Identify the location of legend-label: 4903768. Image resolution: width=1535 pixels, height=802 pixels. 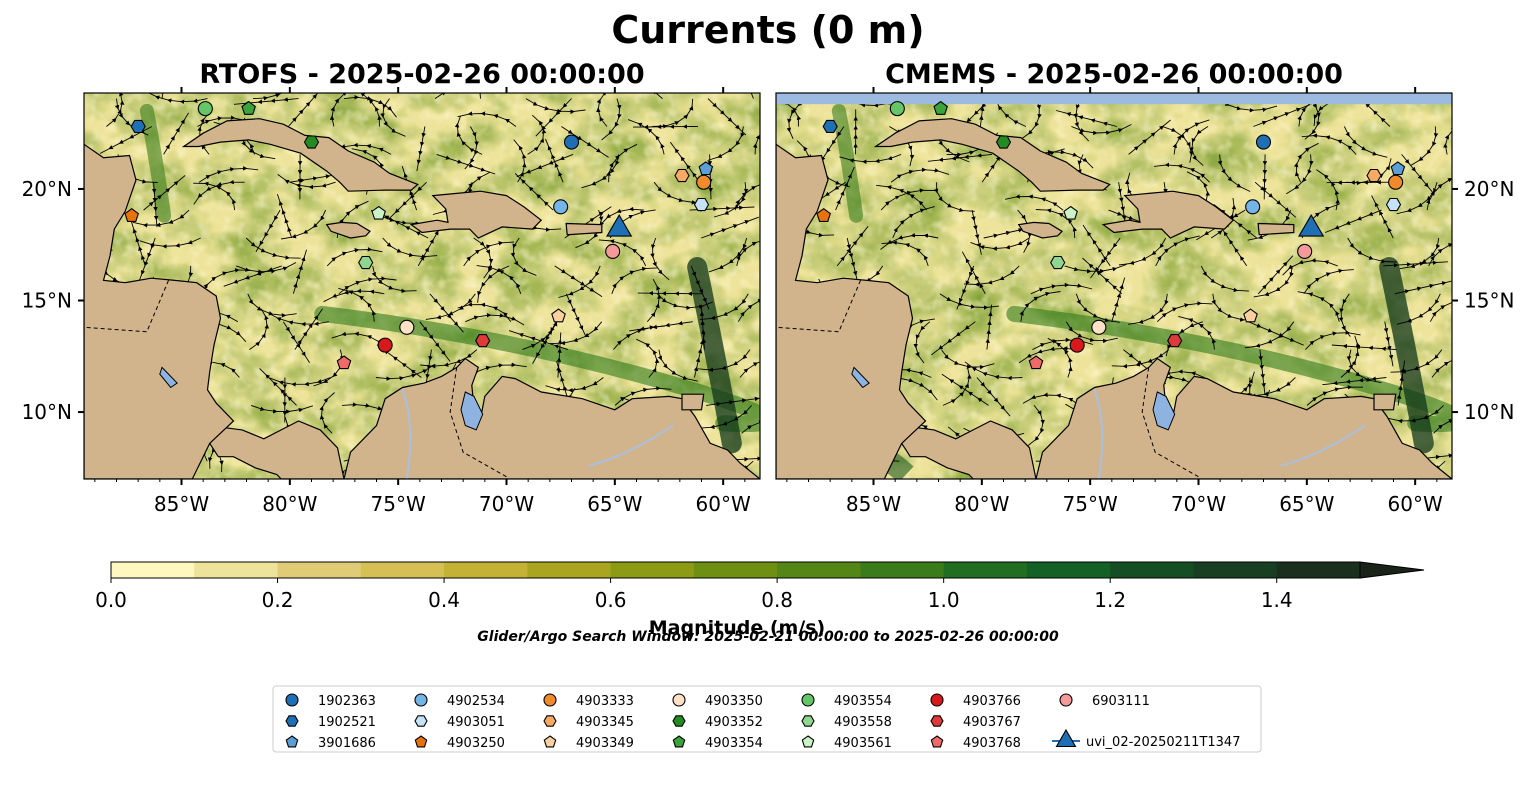
(992, 743).